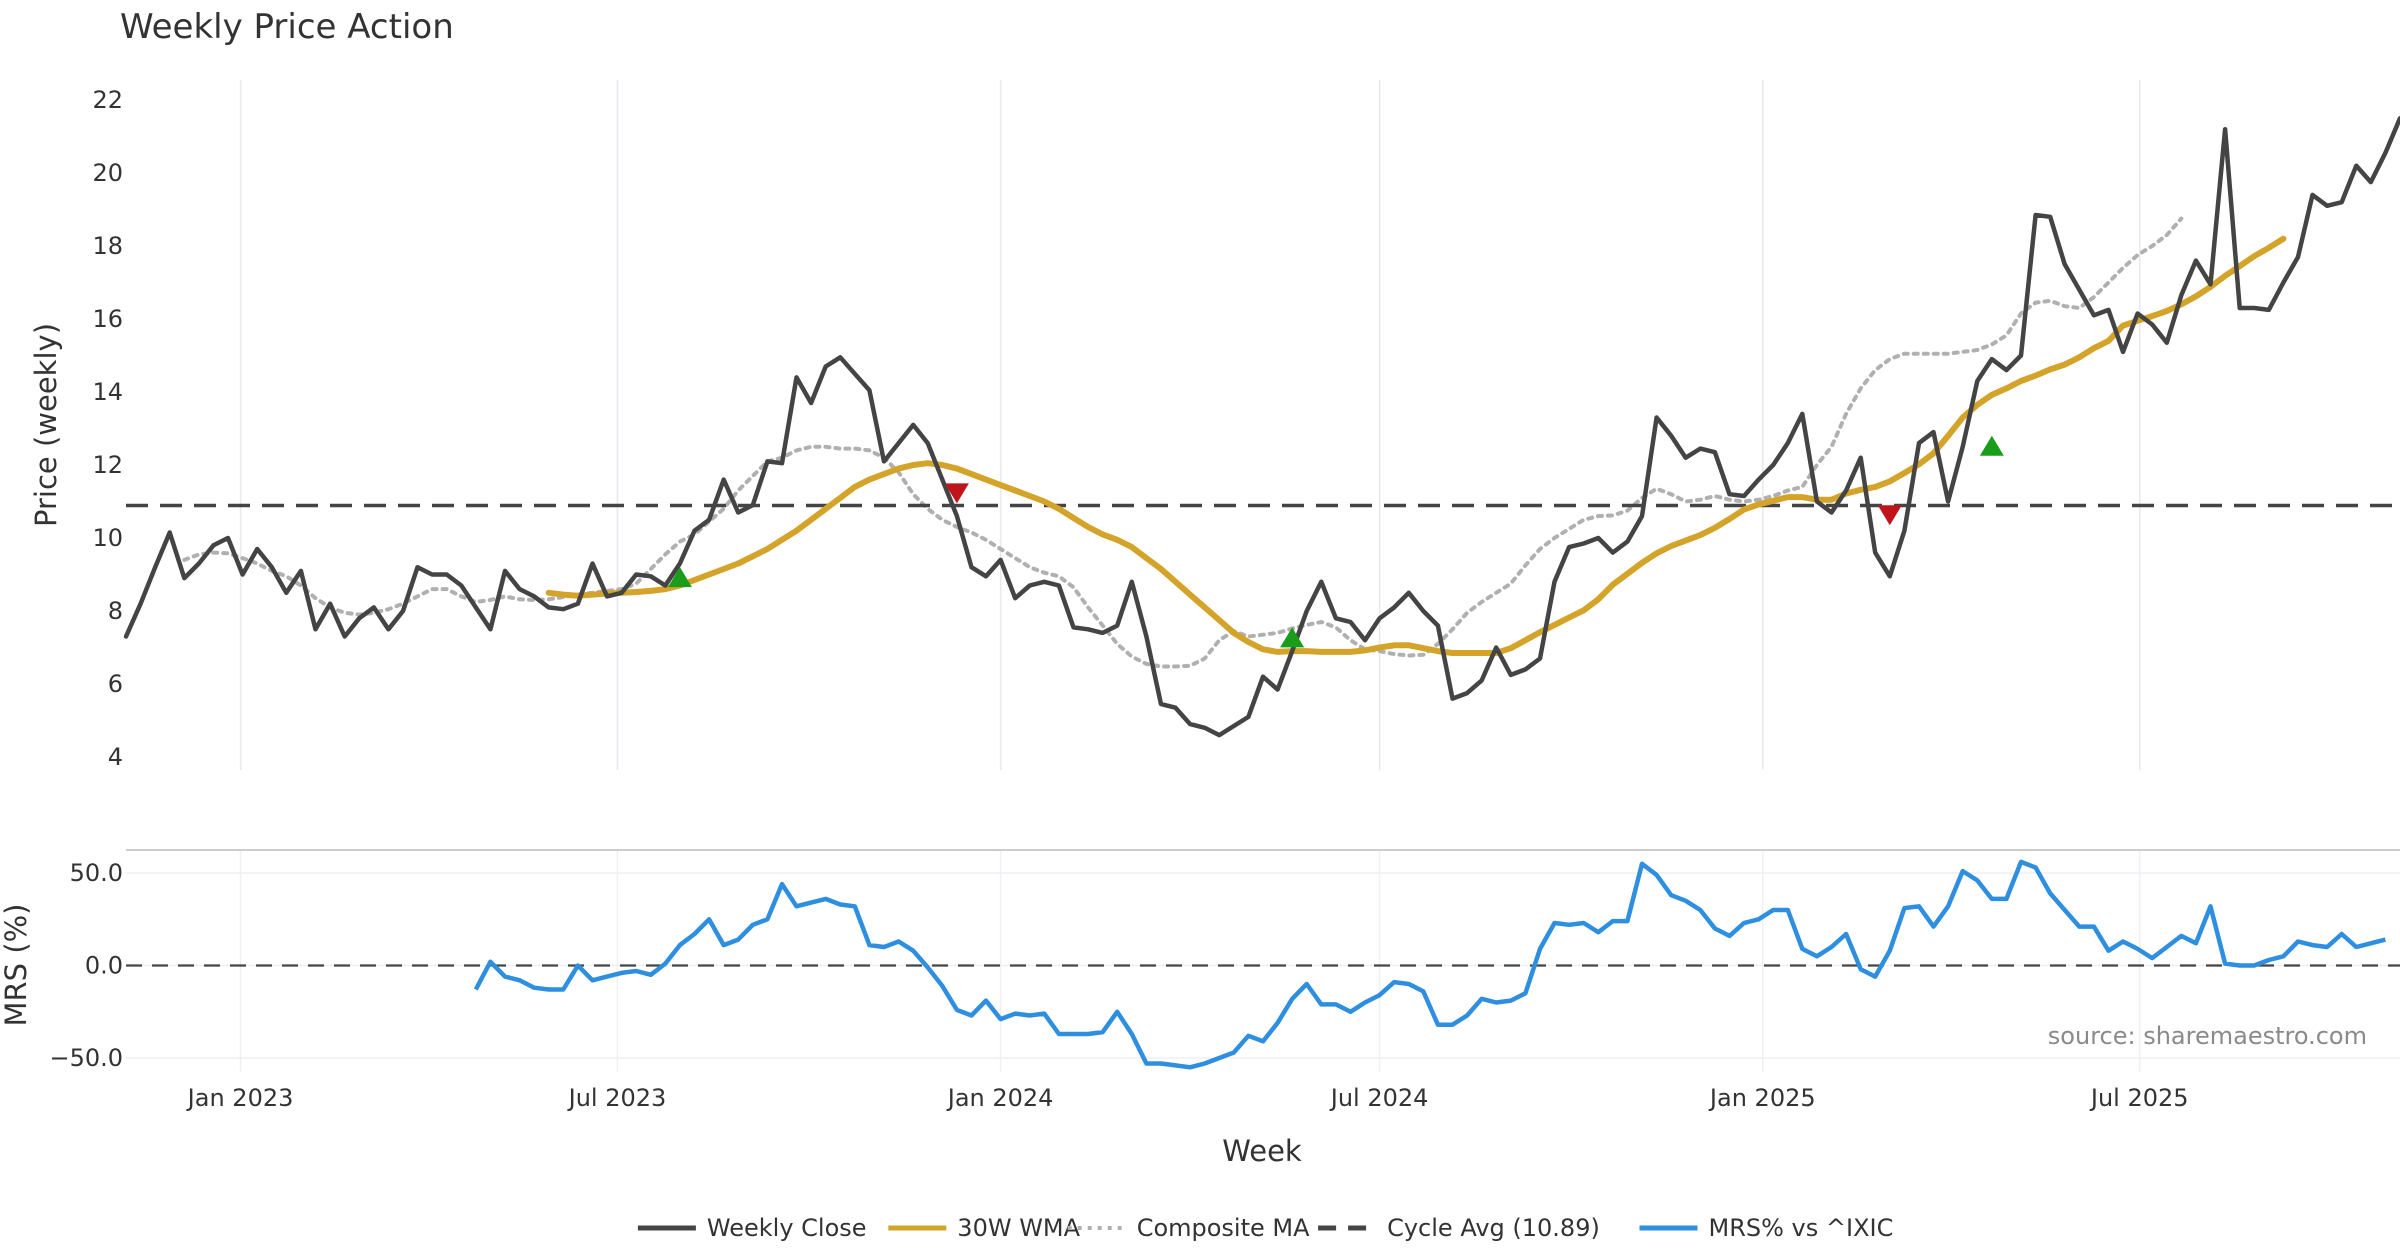 The height and width of the screenshot is (1260, 2400). Describe the element at coordinates (240, 1098) in the screenshot. I see `x-tick-label: Jan 2023` at that location.